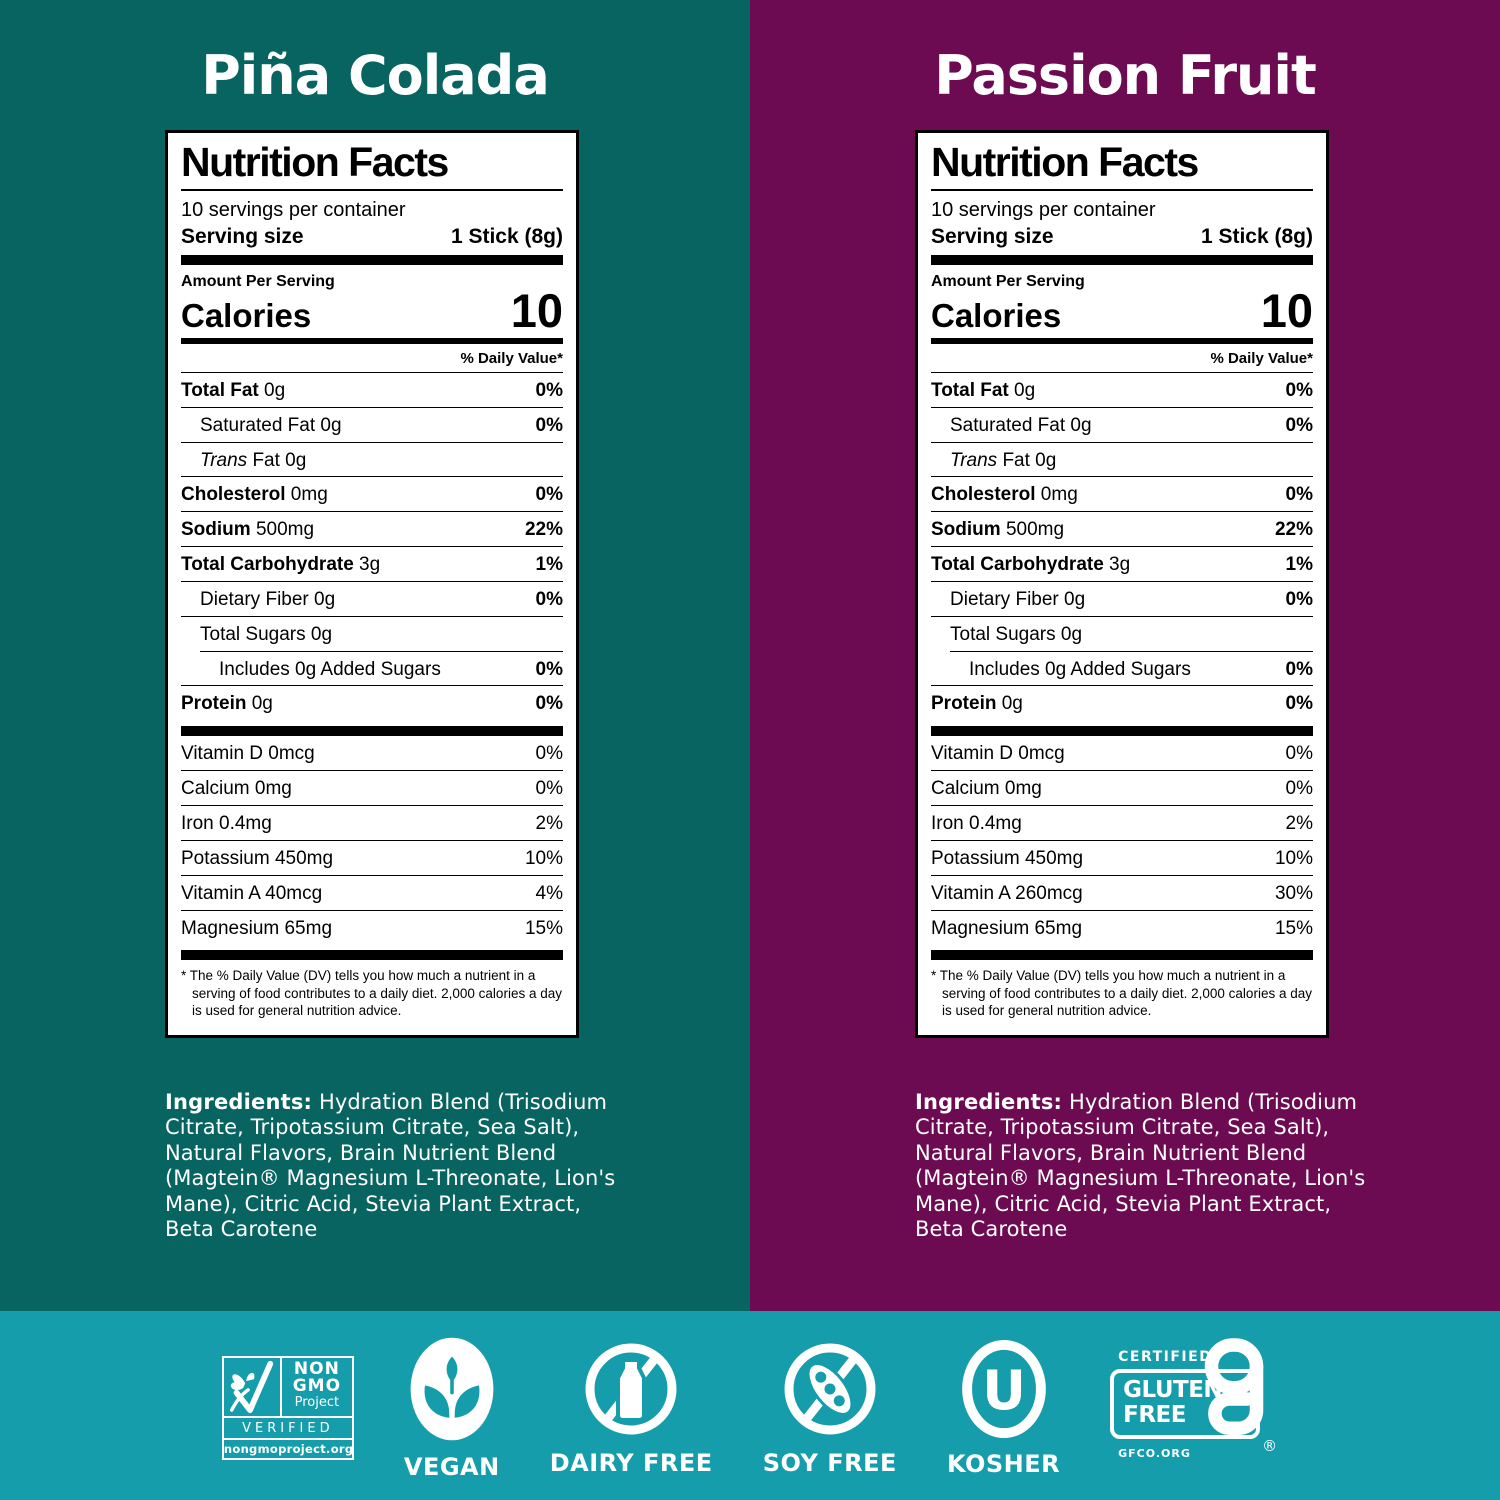 Image resolution: width=1500 pixels, height=1500 pixels. What do you see at coordinates (1122, 857) in the screenshot?
I see `nutrient-row: Potassium 450mg 10%` at bounding box center [1122, 857].